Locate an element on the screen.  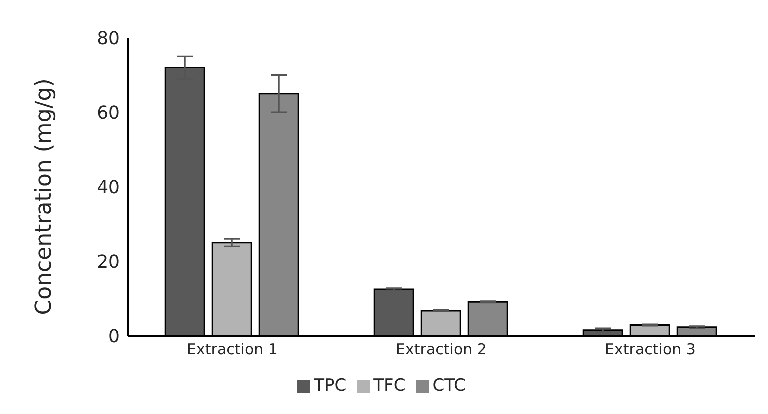
x-tick-label: Extraction 2 is located at coordinates (441, 349).